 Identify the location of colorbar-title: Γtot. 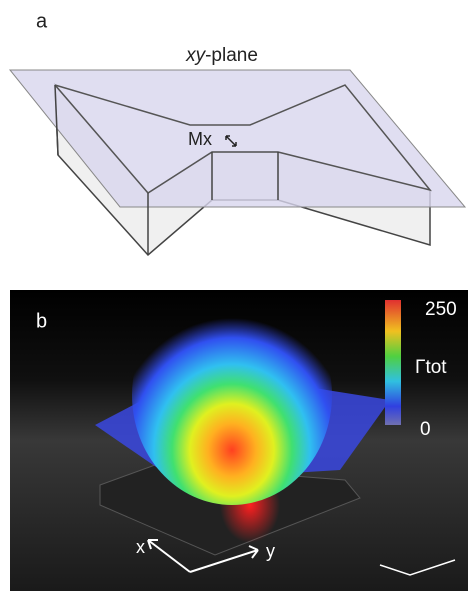
(431, 367).